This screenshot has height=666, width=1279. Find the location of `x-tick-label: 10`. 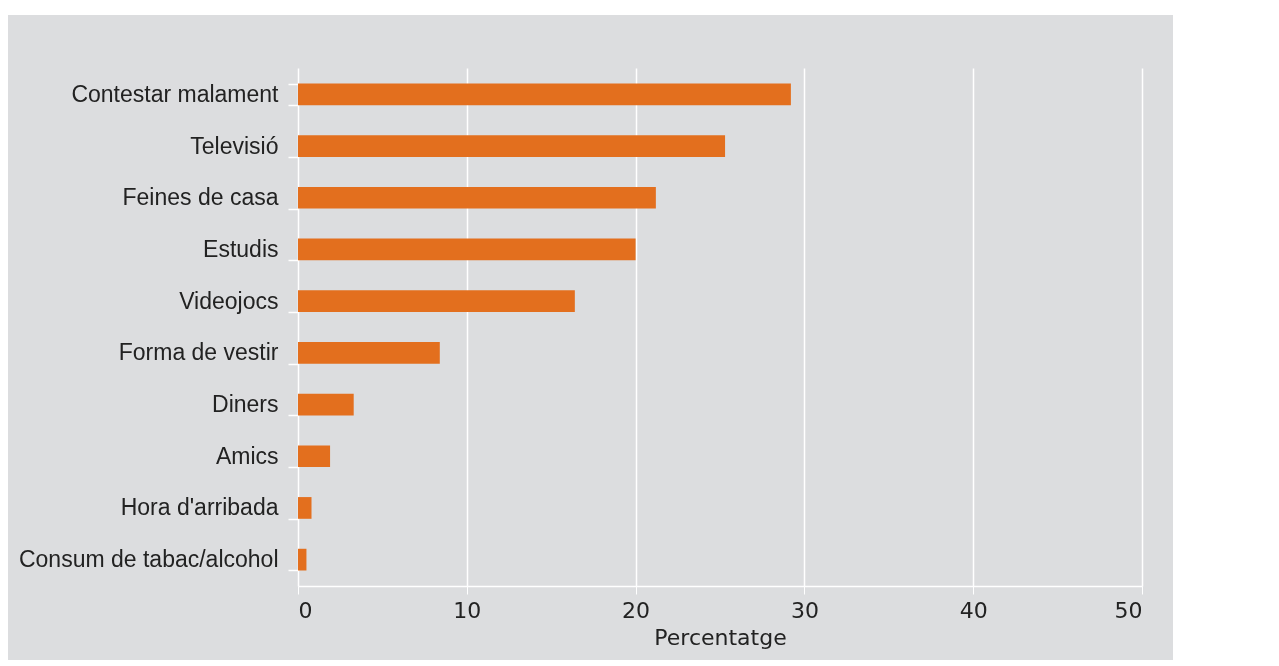

x-tick-label: 10 is located at coordinates (467, 610).